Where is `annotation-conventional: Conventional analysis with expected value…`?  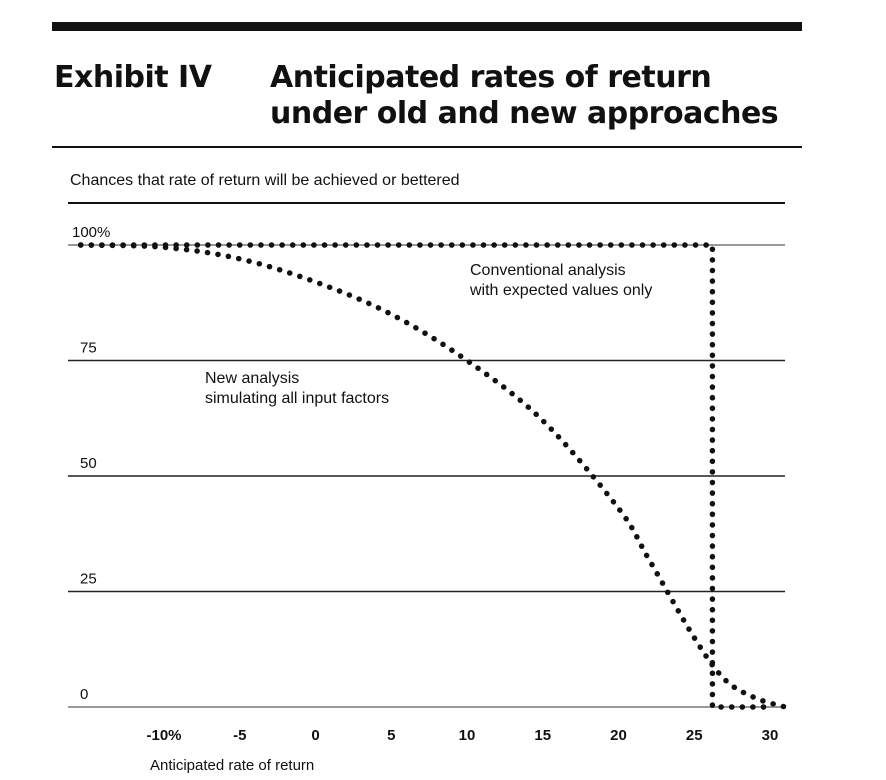 annotation-conventional: Conventional analysis with expected value… is located at coordinates (560, 280).